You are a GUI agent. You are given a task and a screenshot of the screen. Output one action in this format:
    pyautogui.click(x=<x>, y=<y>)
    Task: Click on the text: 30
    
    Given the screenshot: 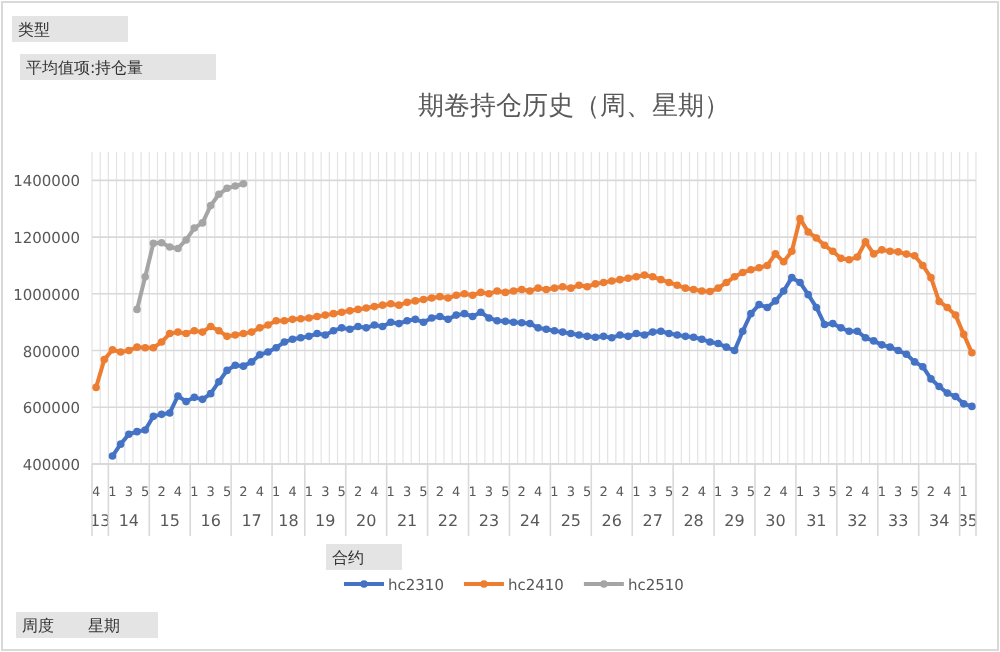 What is the action you would take?
    pyautogui.click(x=775, y=521)
    